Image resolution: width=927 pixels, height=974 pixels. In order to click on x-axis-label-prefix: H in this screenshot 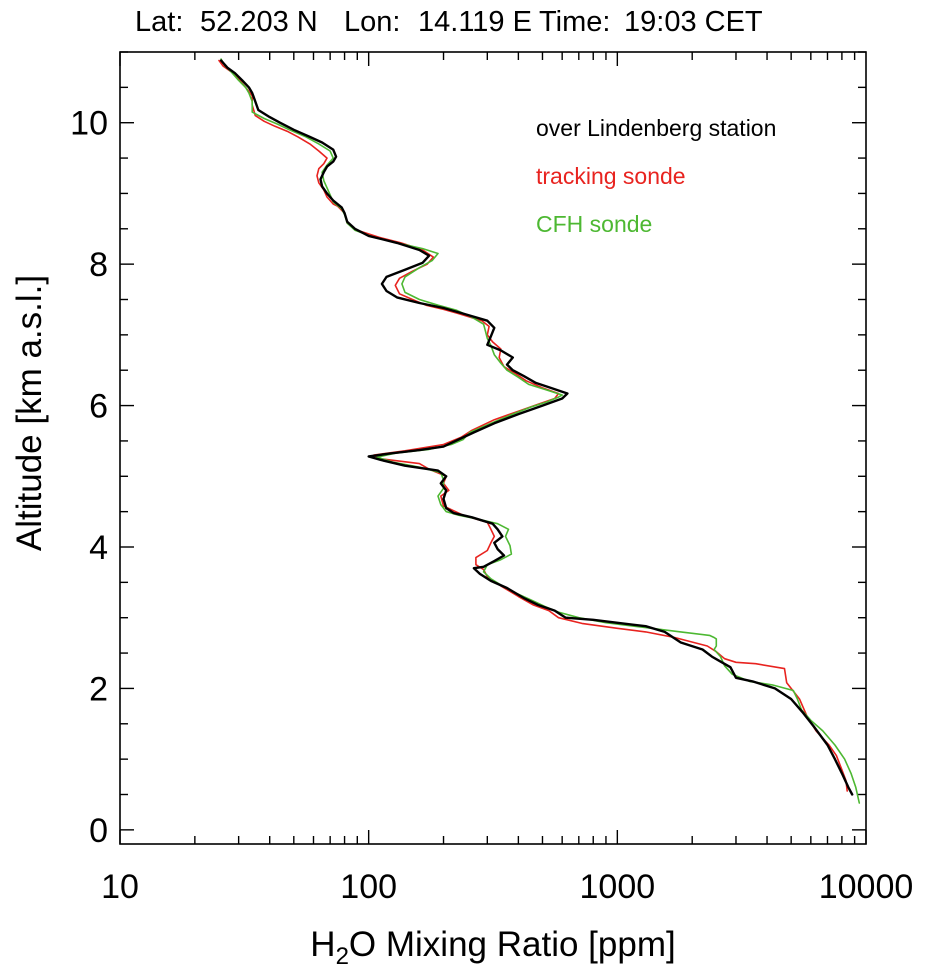, I will do `click(322, 944)`.